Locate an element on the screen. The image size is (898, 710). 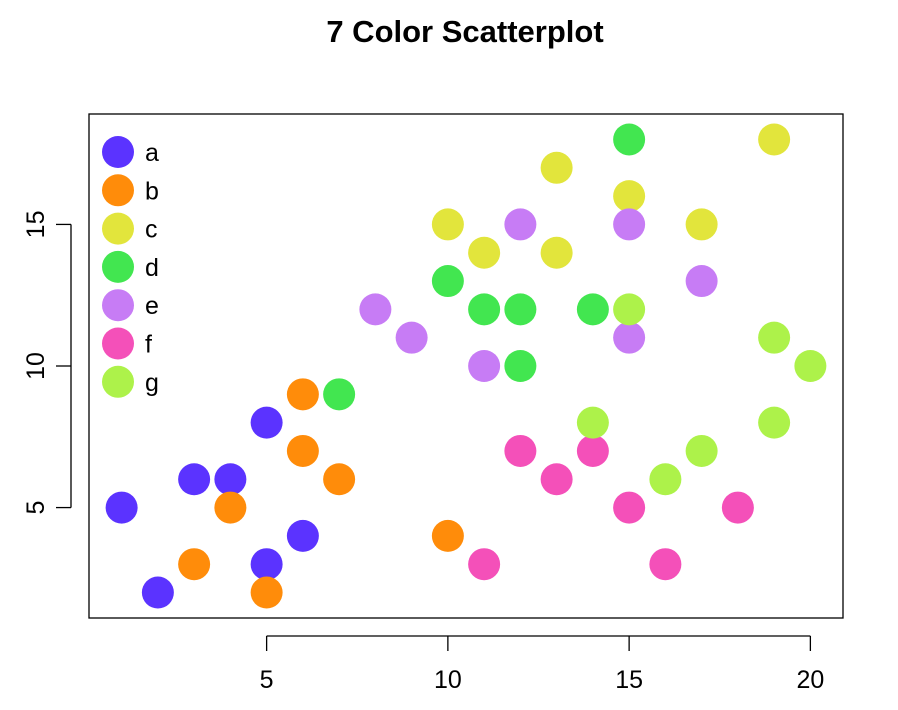
legend-label-c: c is located at coordinates (151, 230).